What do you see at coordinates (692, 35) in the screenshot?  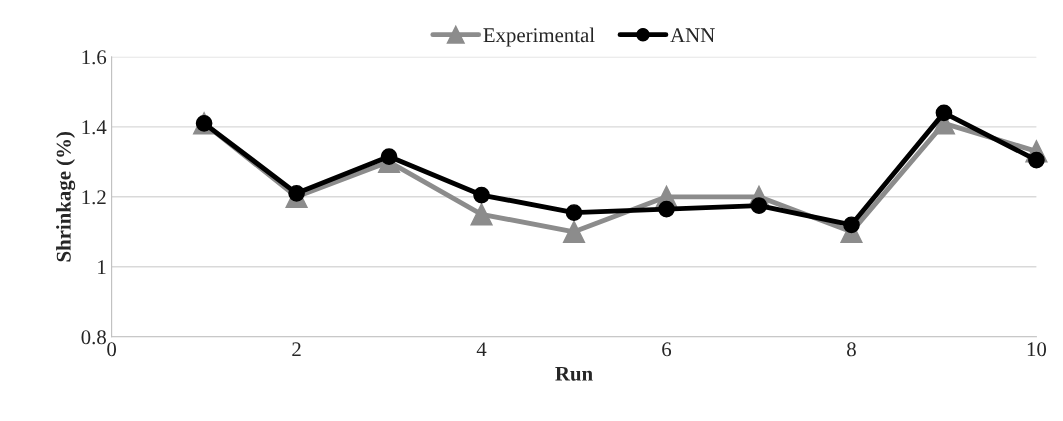 I see `legend-label: ANN` at bounding box center [692, 35].